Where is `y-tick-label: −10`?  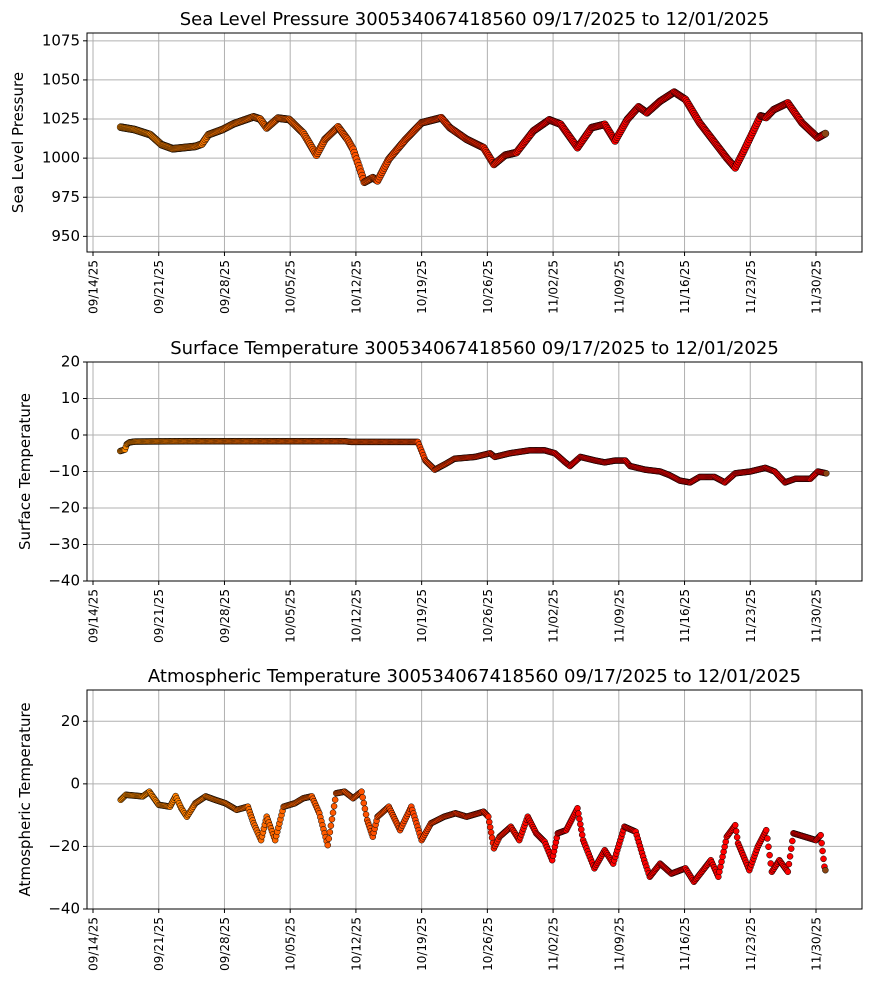
y-tick-label: −10 is located at coordinates (64, 471).